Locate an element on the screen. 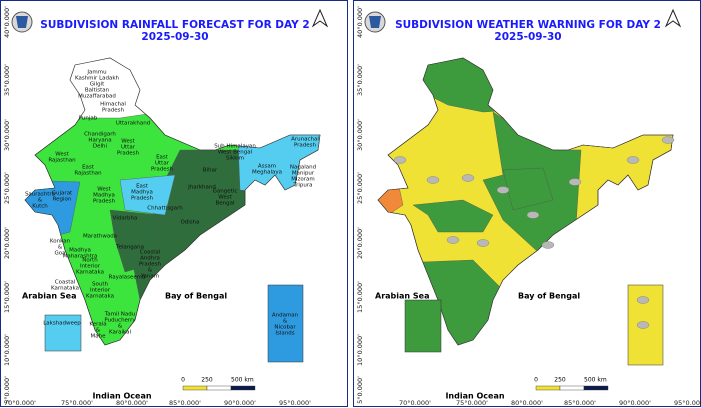 Image resolution: width=701 pixels, height=408 pixels. region-label: Saurashtra is located at coordinates (40, 195).